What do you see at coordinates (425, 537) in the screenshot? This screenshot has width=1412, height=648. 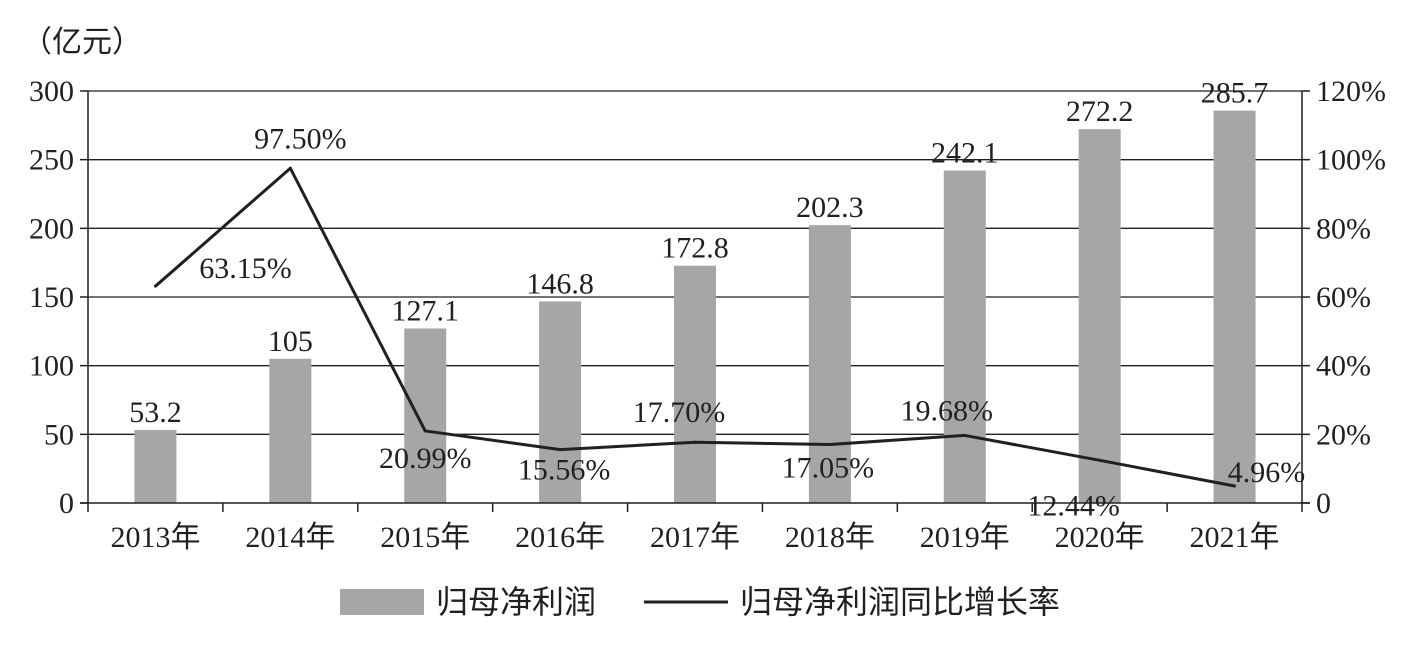 I see `x-axis-tick-label: 2015年` at bounding box center [425, 537].